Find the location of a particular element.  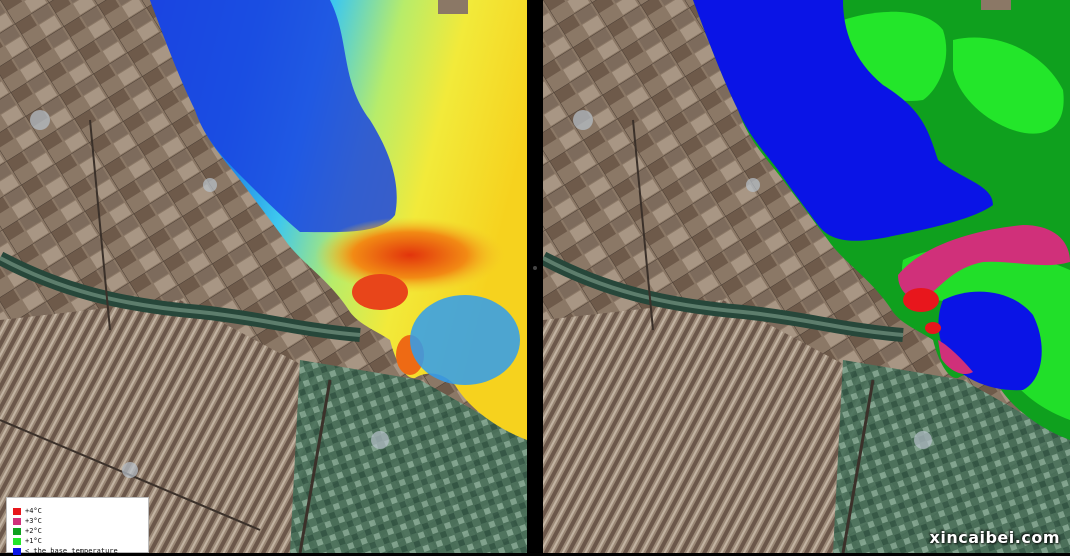

legend-item: +1°C is located at coordinates (80, 541).